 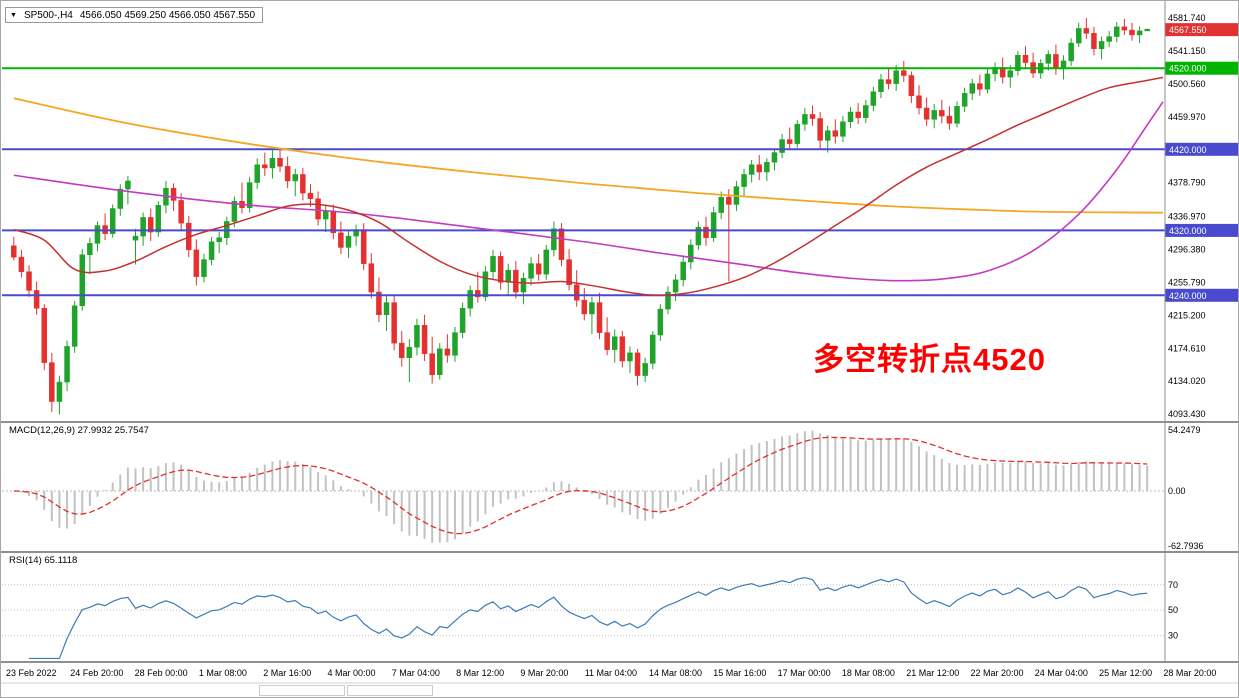 I want to click on svg-text: 24 Mar 04:00, so click(x=1061, y=673).